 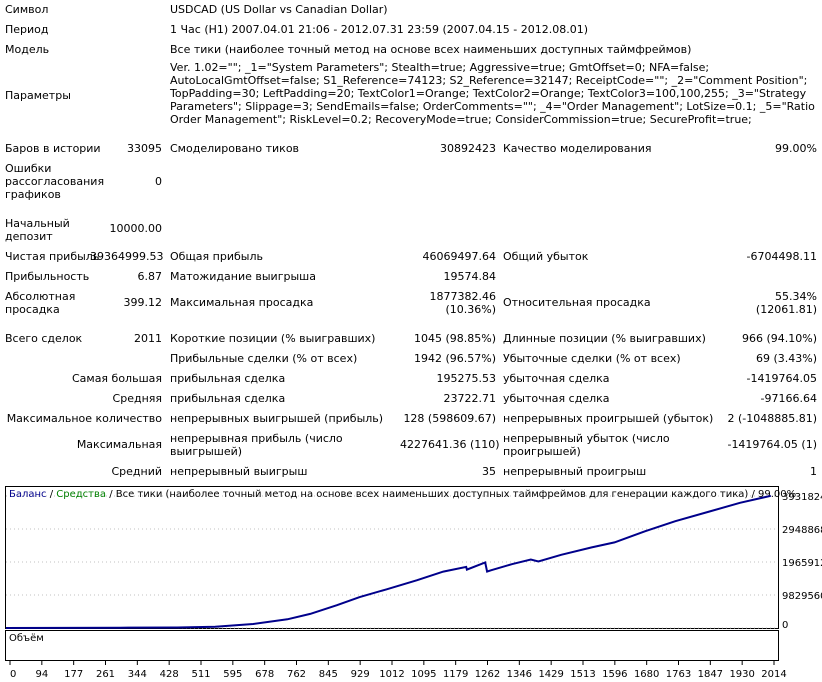 What do you see at coordinates (592, 358) in the screenshot?
I see `loss-trades-label: Убыточные сделки (% от всех)` at bounding box center [592, 358].